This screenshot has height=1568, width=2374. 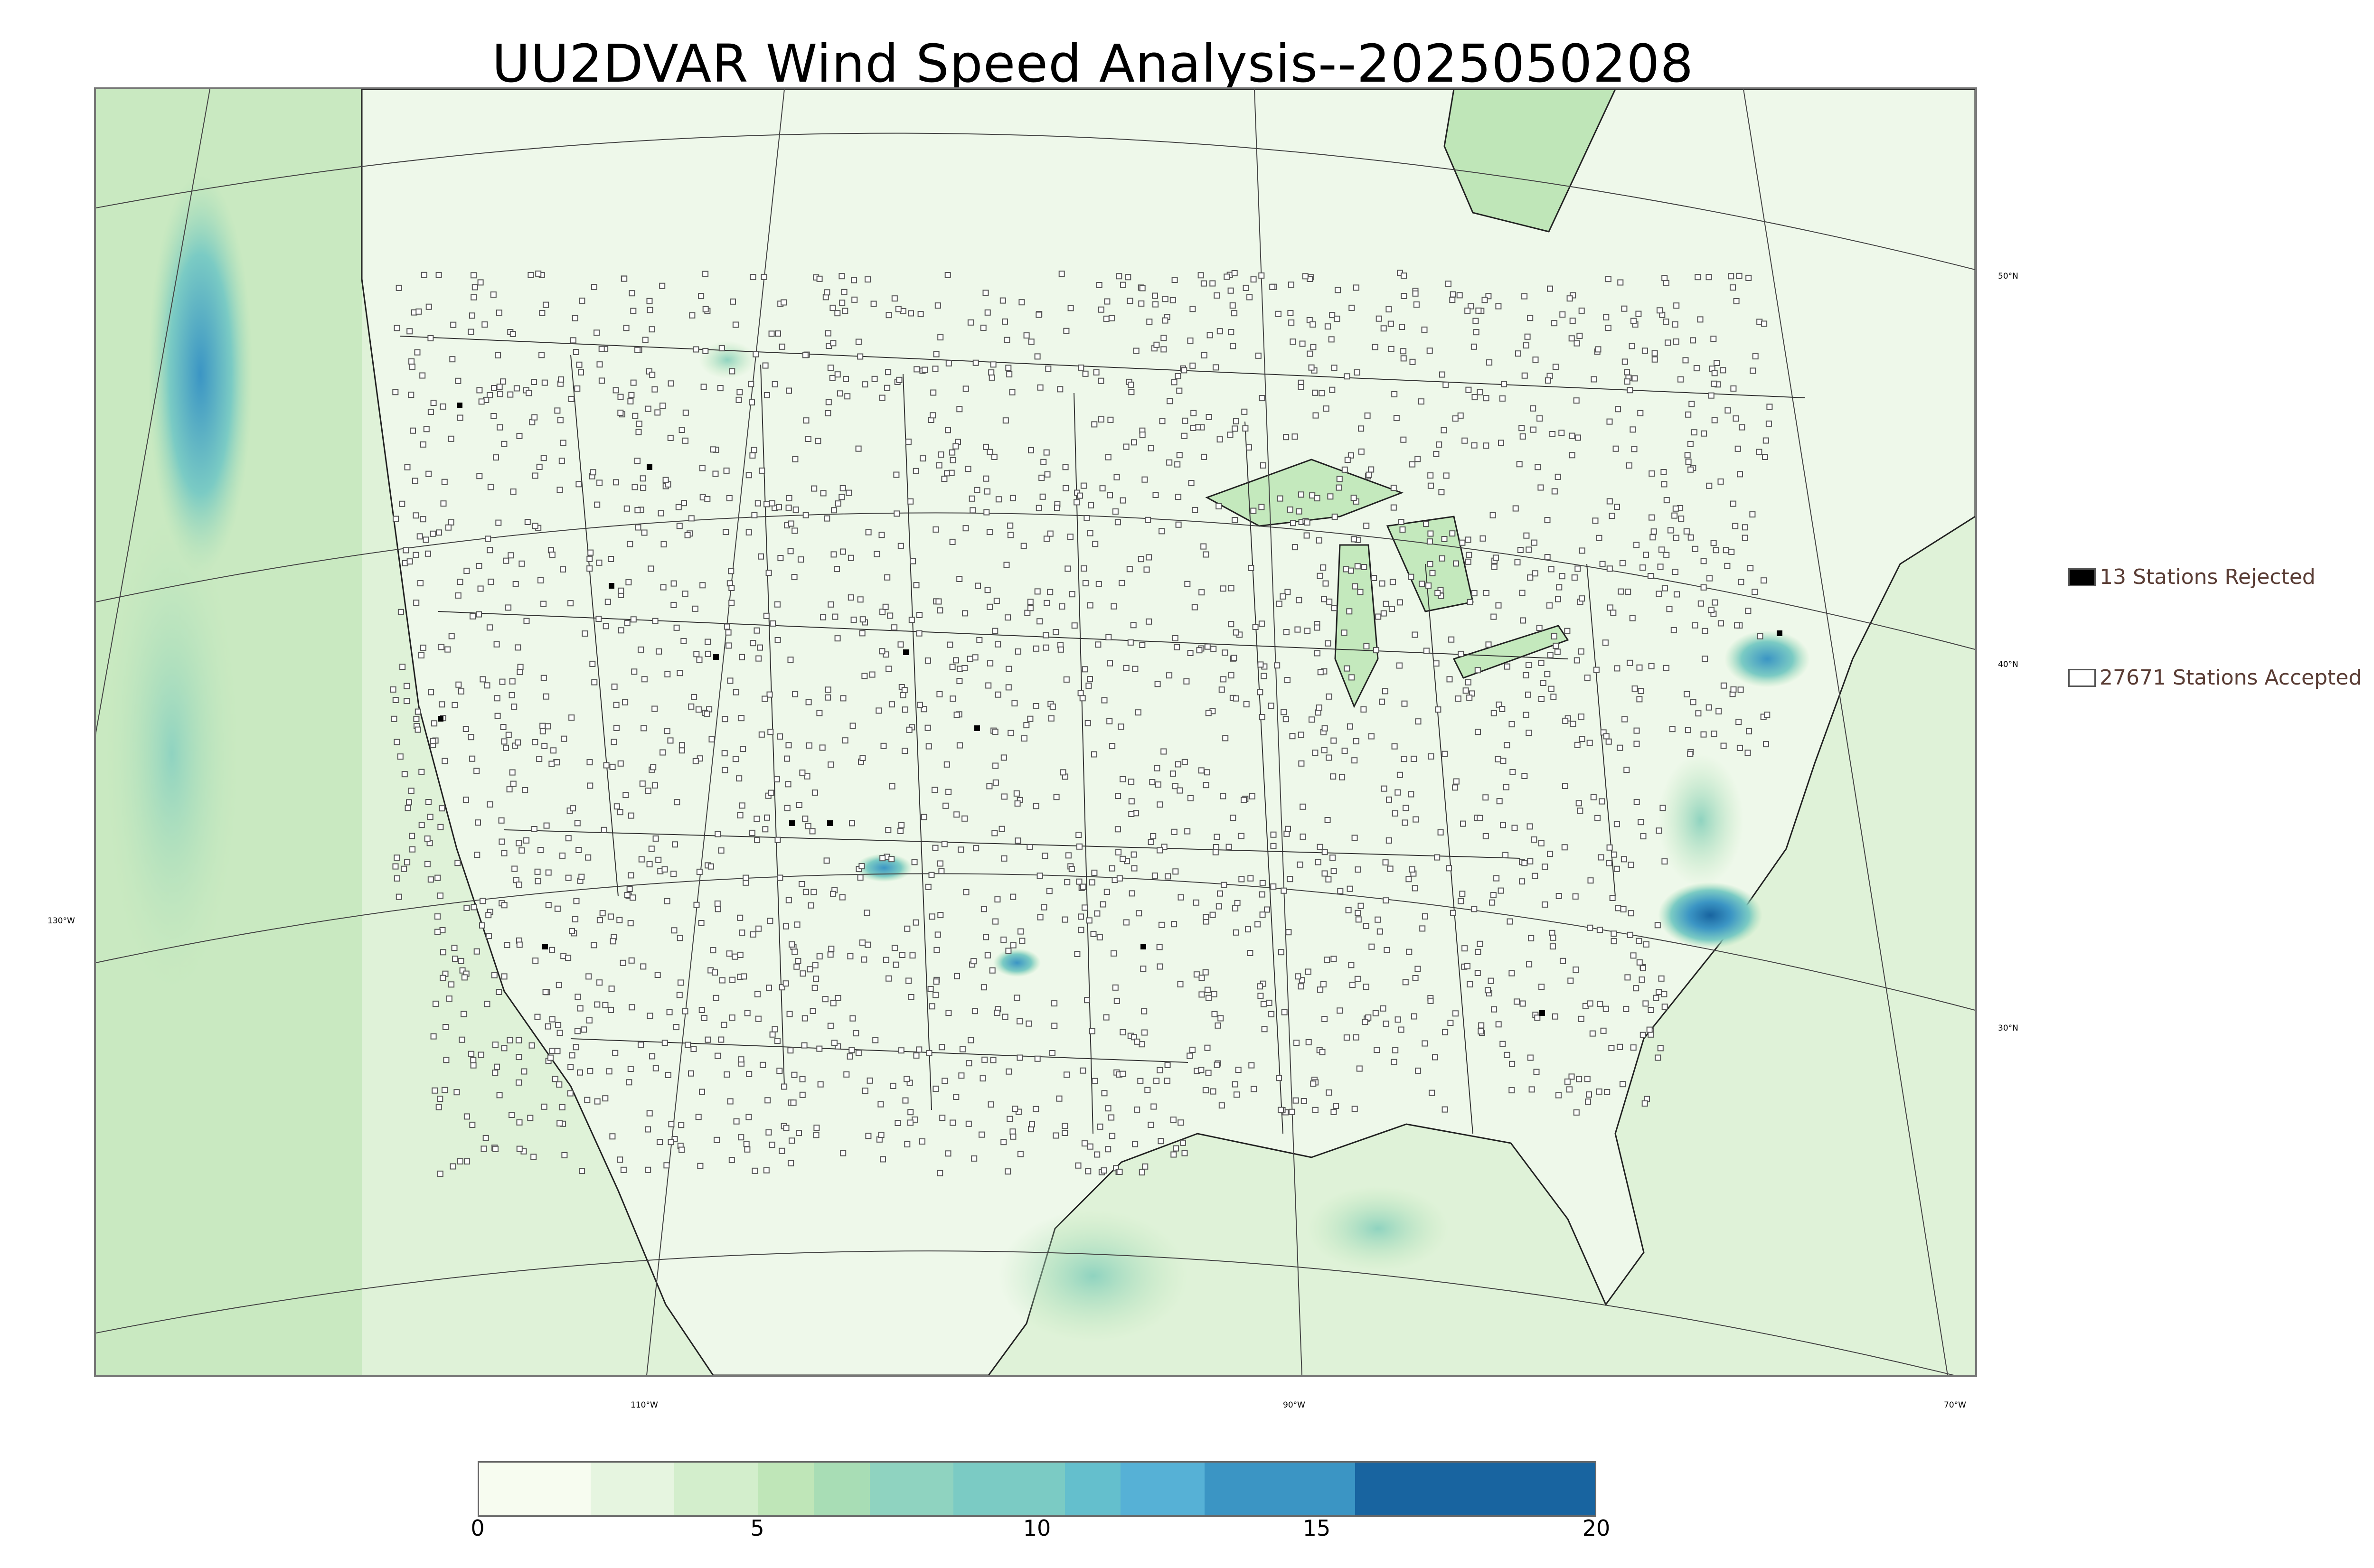 I want to click on colorbar, so click(x=1037, y=1489).